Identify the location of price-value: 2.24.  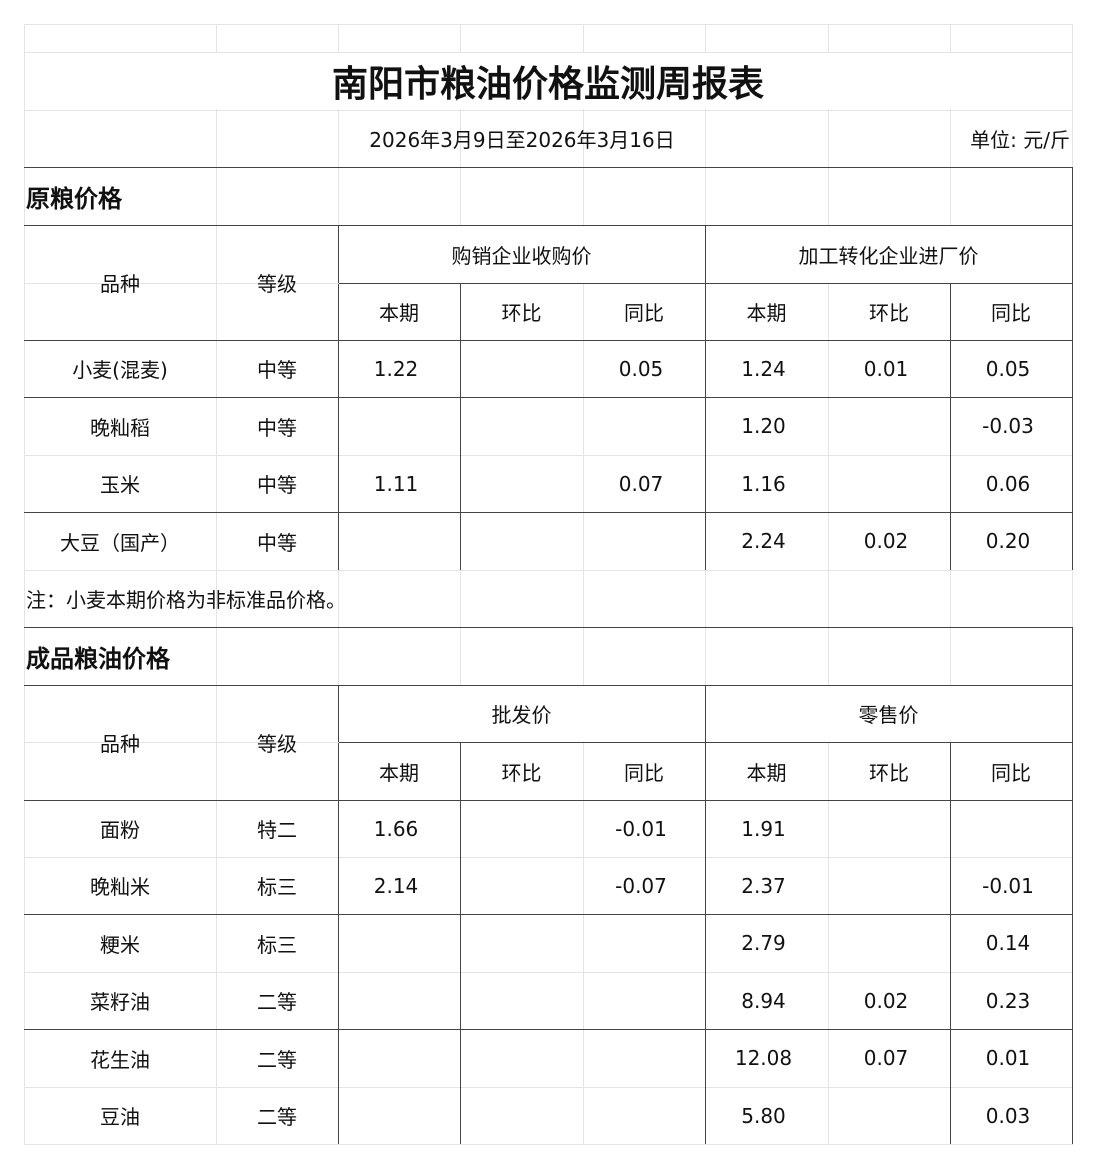
(763, 541).